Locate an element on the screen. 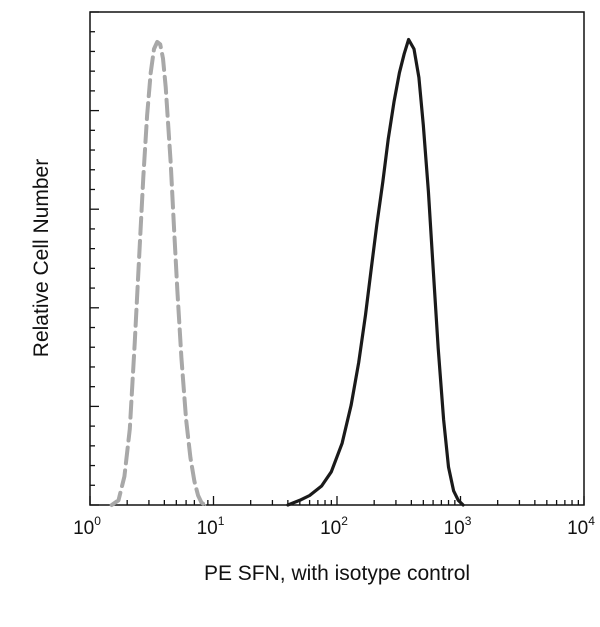  x-axis-ticks is located at coordinates (337, 500).